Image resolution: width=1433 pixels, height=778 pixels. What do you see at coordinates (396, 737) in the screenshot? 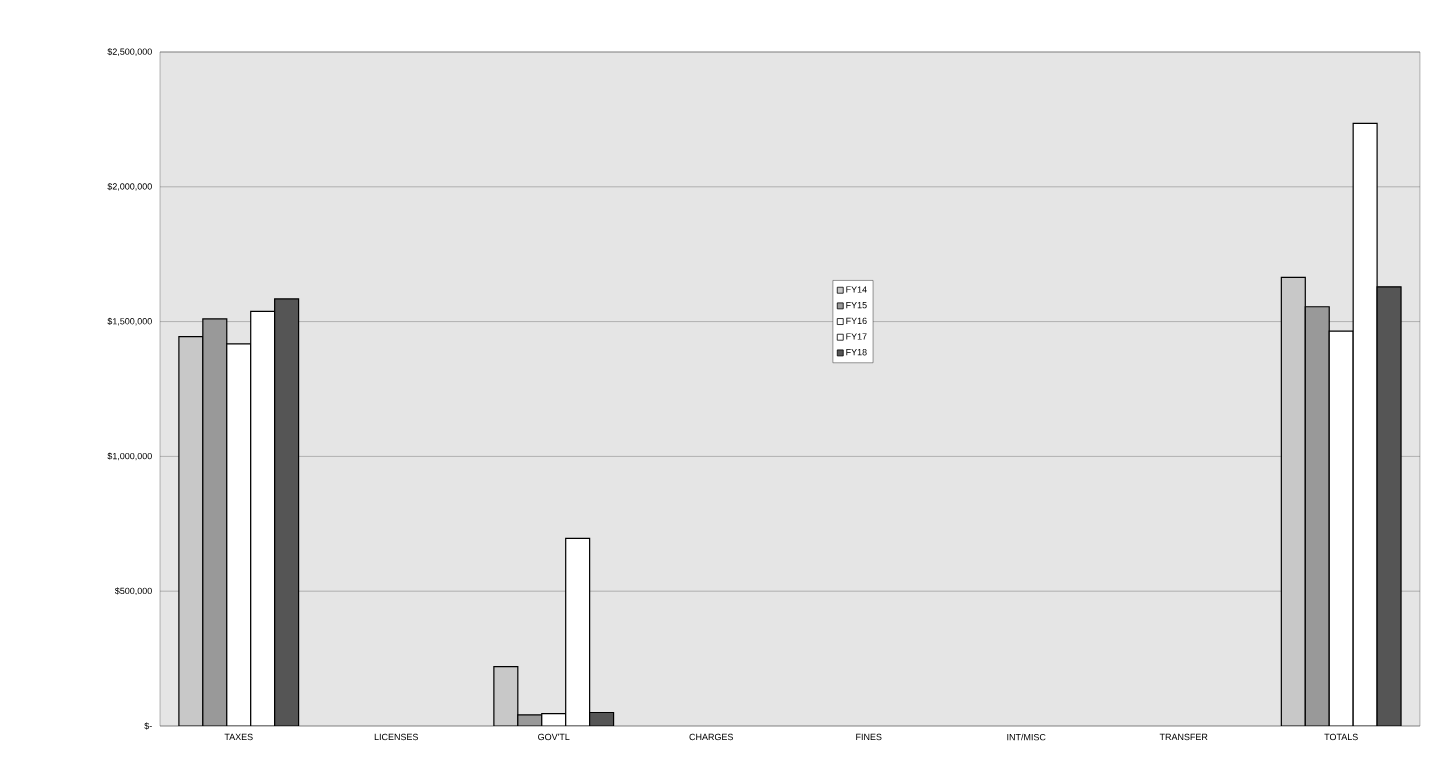
I see `x-tick-label: LICENSES` at bounding box center [396, 737].